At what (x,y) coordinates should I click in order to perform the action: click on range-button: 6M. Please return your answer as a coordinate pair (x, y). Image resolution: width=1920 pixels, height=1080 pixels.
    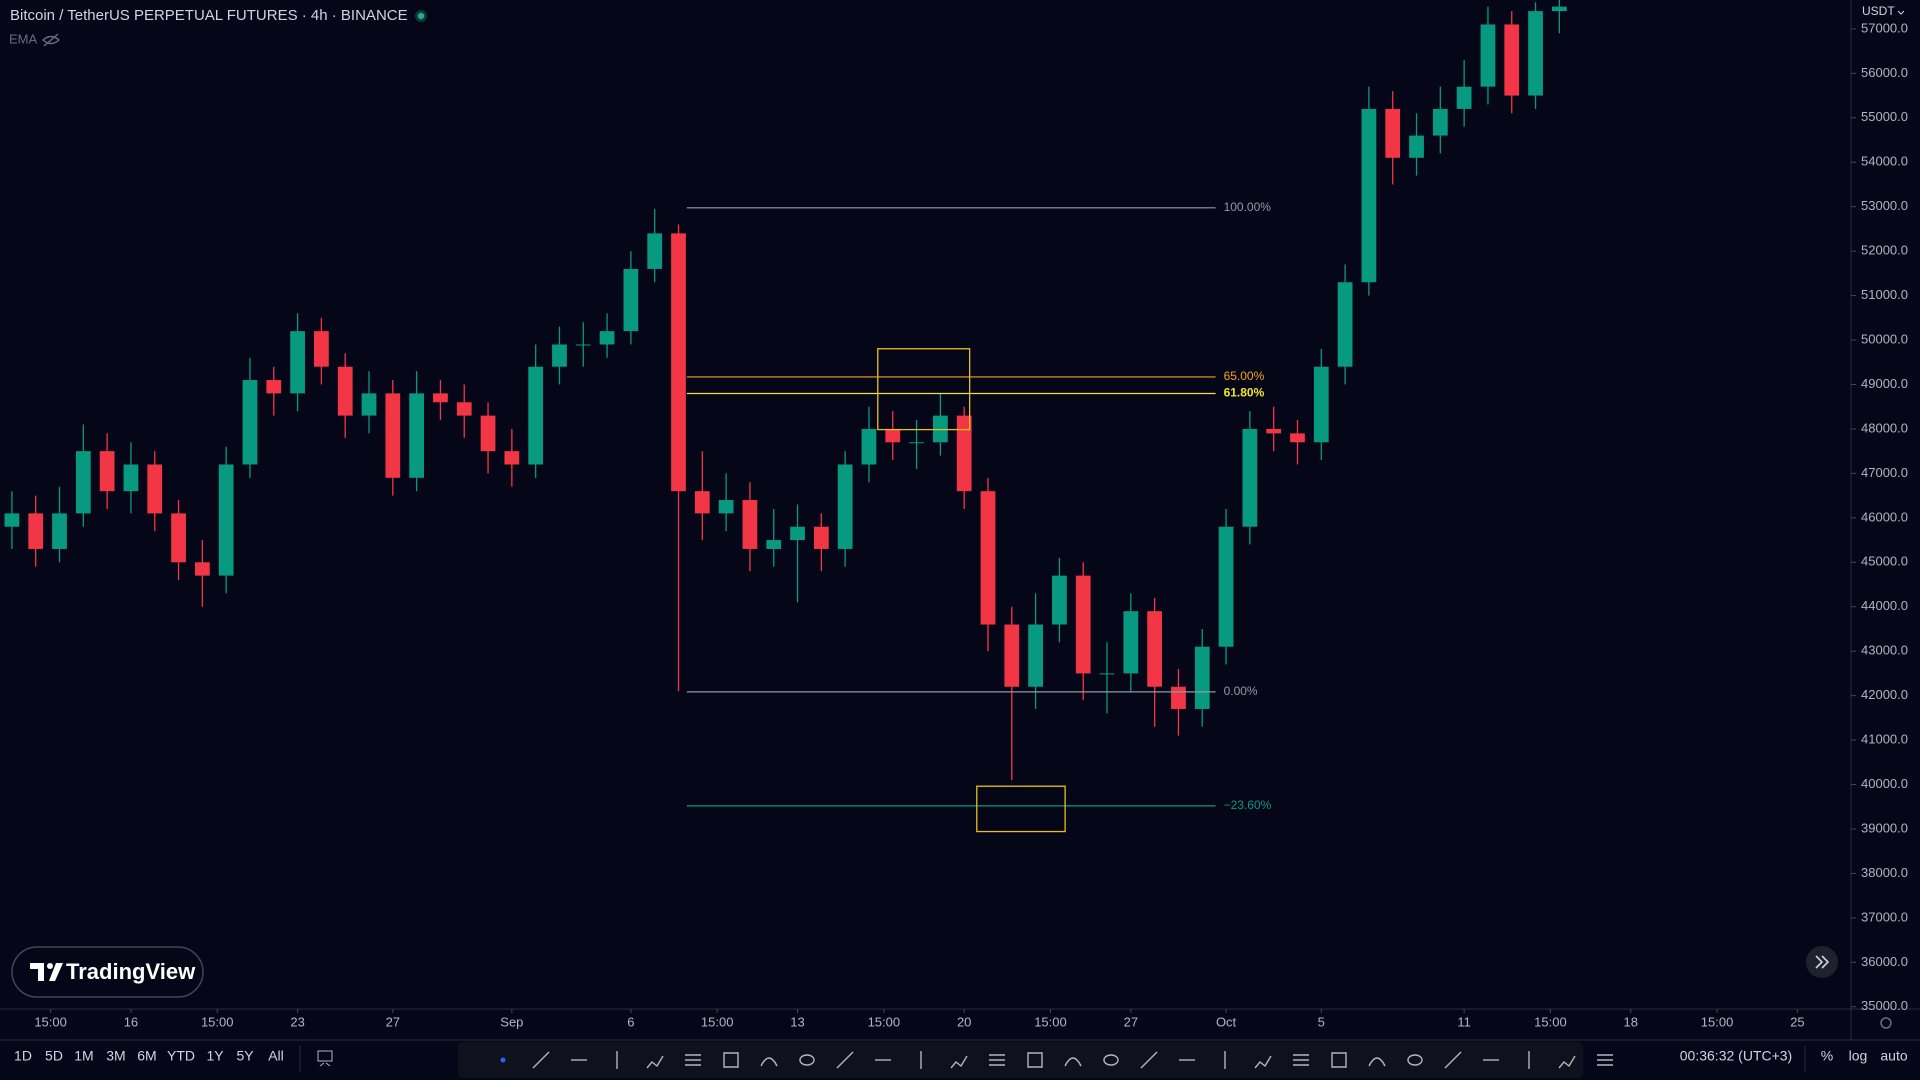
    Looking at the image, I should click on (146, 1056).